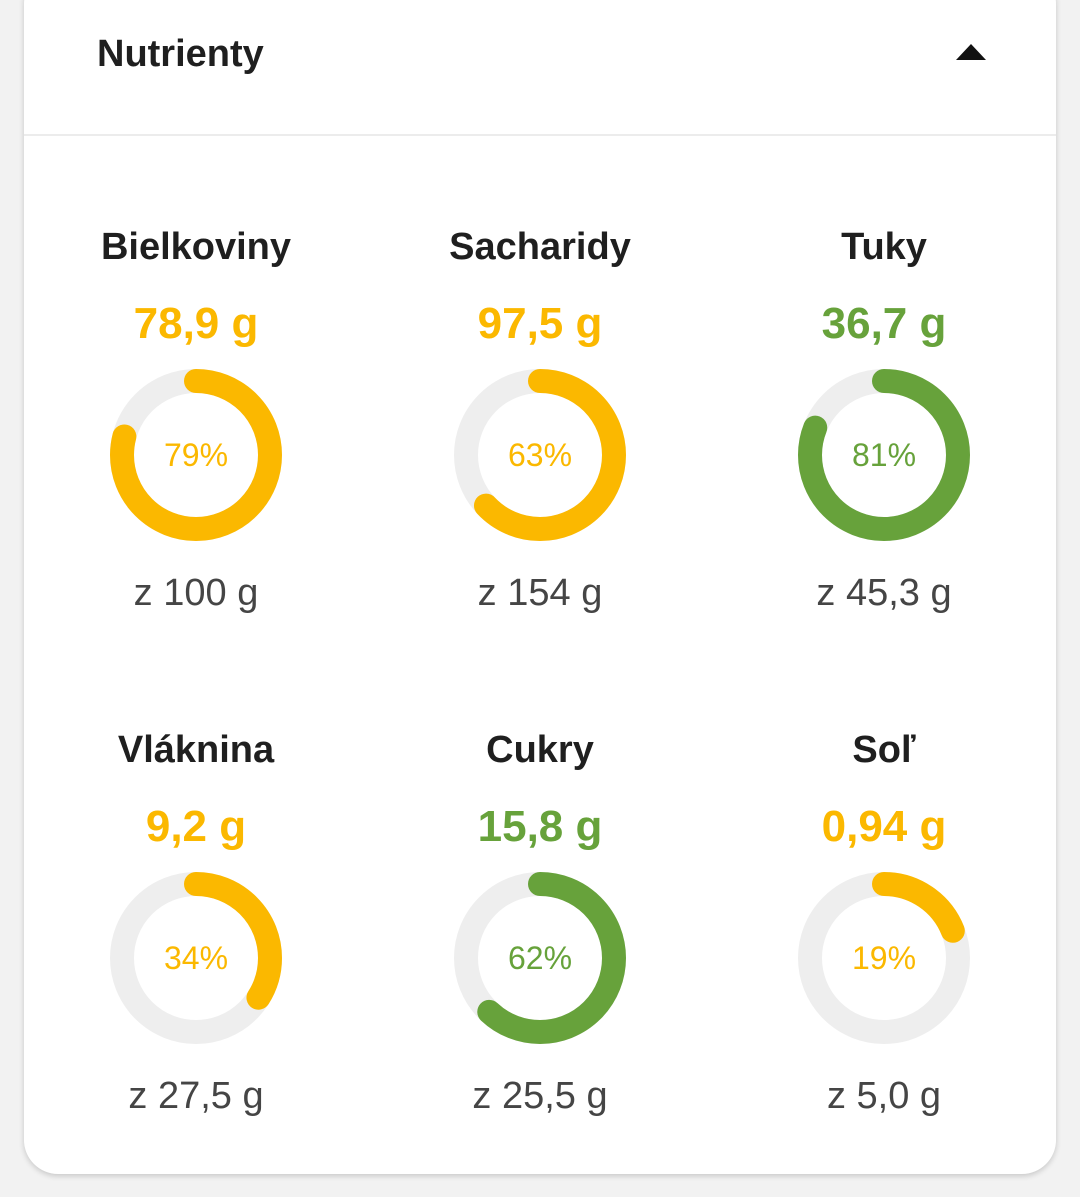 This screenshot has height=1197, width=1080. What do you see at coordinates (540, 750) in the screenshot?
I see `nutrient-name: Cukry` at bounding box center [540, 750].